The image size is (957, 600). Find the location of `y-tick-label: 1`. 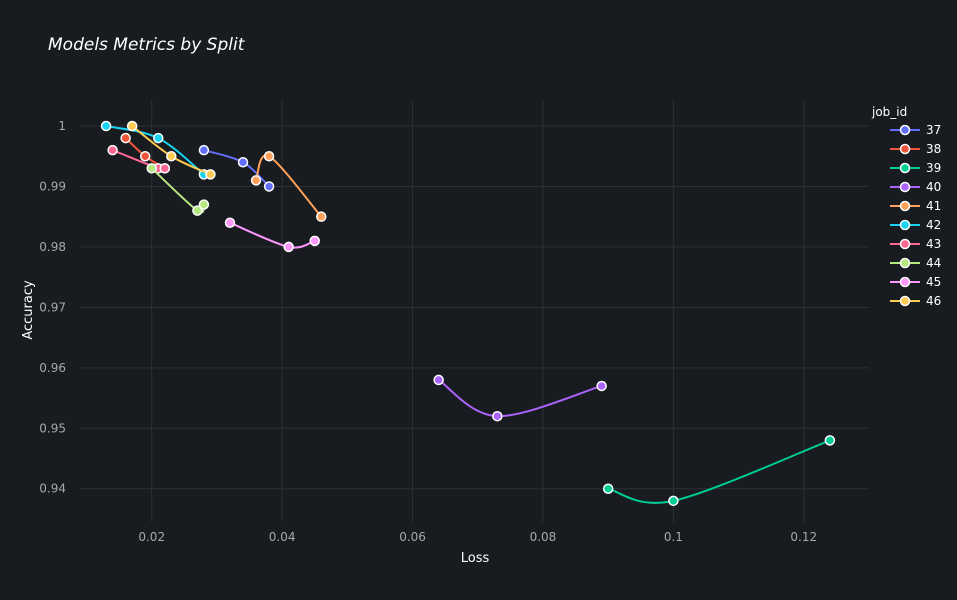

y-tick-label: 1 is located at coordinates (62, 126).